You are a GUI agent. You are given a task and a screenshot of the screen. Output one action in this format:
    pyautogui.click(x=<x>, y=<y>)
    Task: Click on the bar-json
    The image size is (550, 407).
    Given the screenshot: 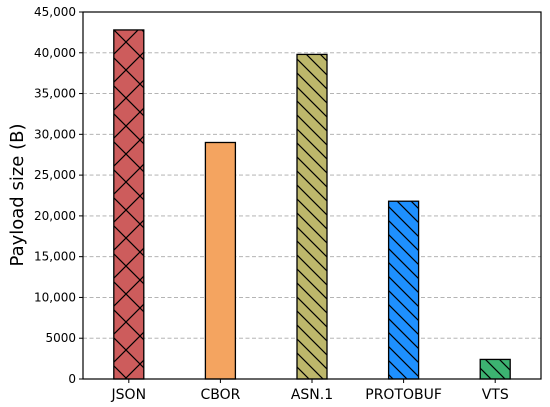 What is the action you would take?
    pyautogui.click(x=129, y=204)
    